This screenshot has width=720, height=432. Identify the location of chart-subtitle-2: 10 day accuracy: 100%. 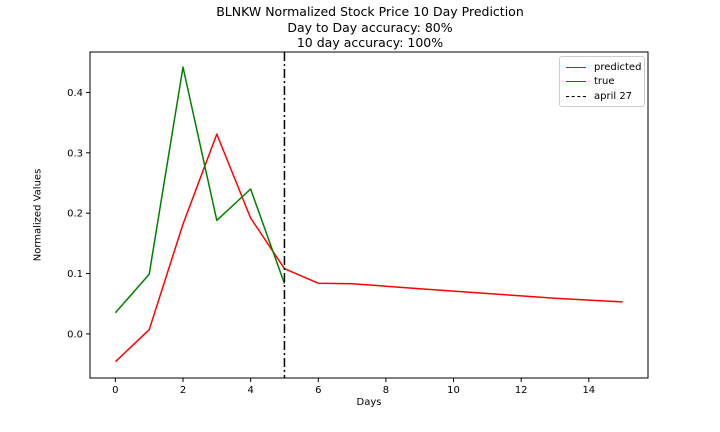
(370, 42).